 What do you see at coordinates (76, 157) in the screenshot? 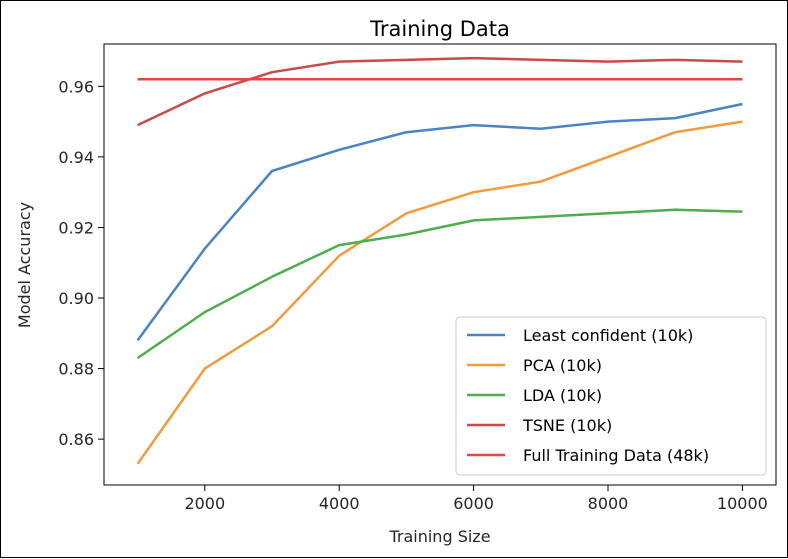
I see `y-tick-label: 0.94` at bounding box center [76, 157].